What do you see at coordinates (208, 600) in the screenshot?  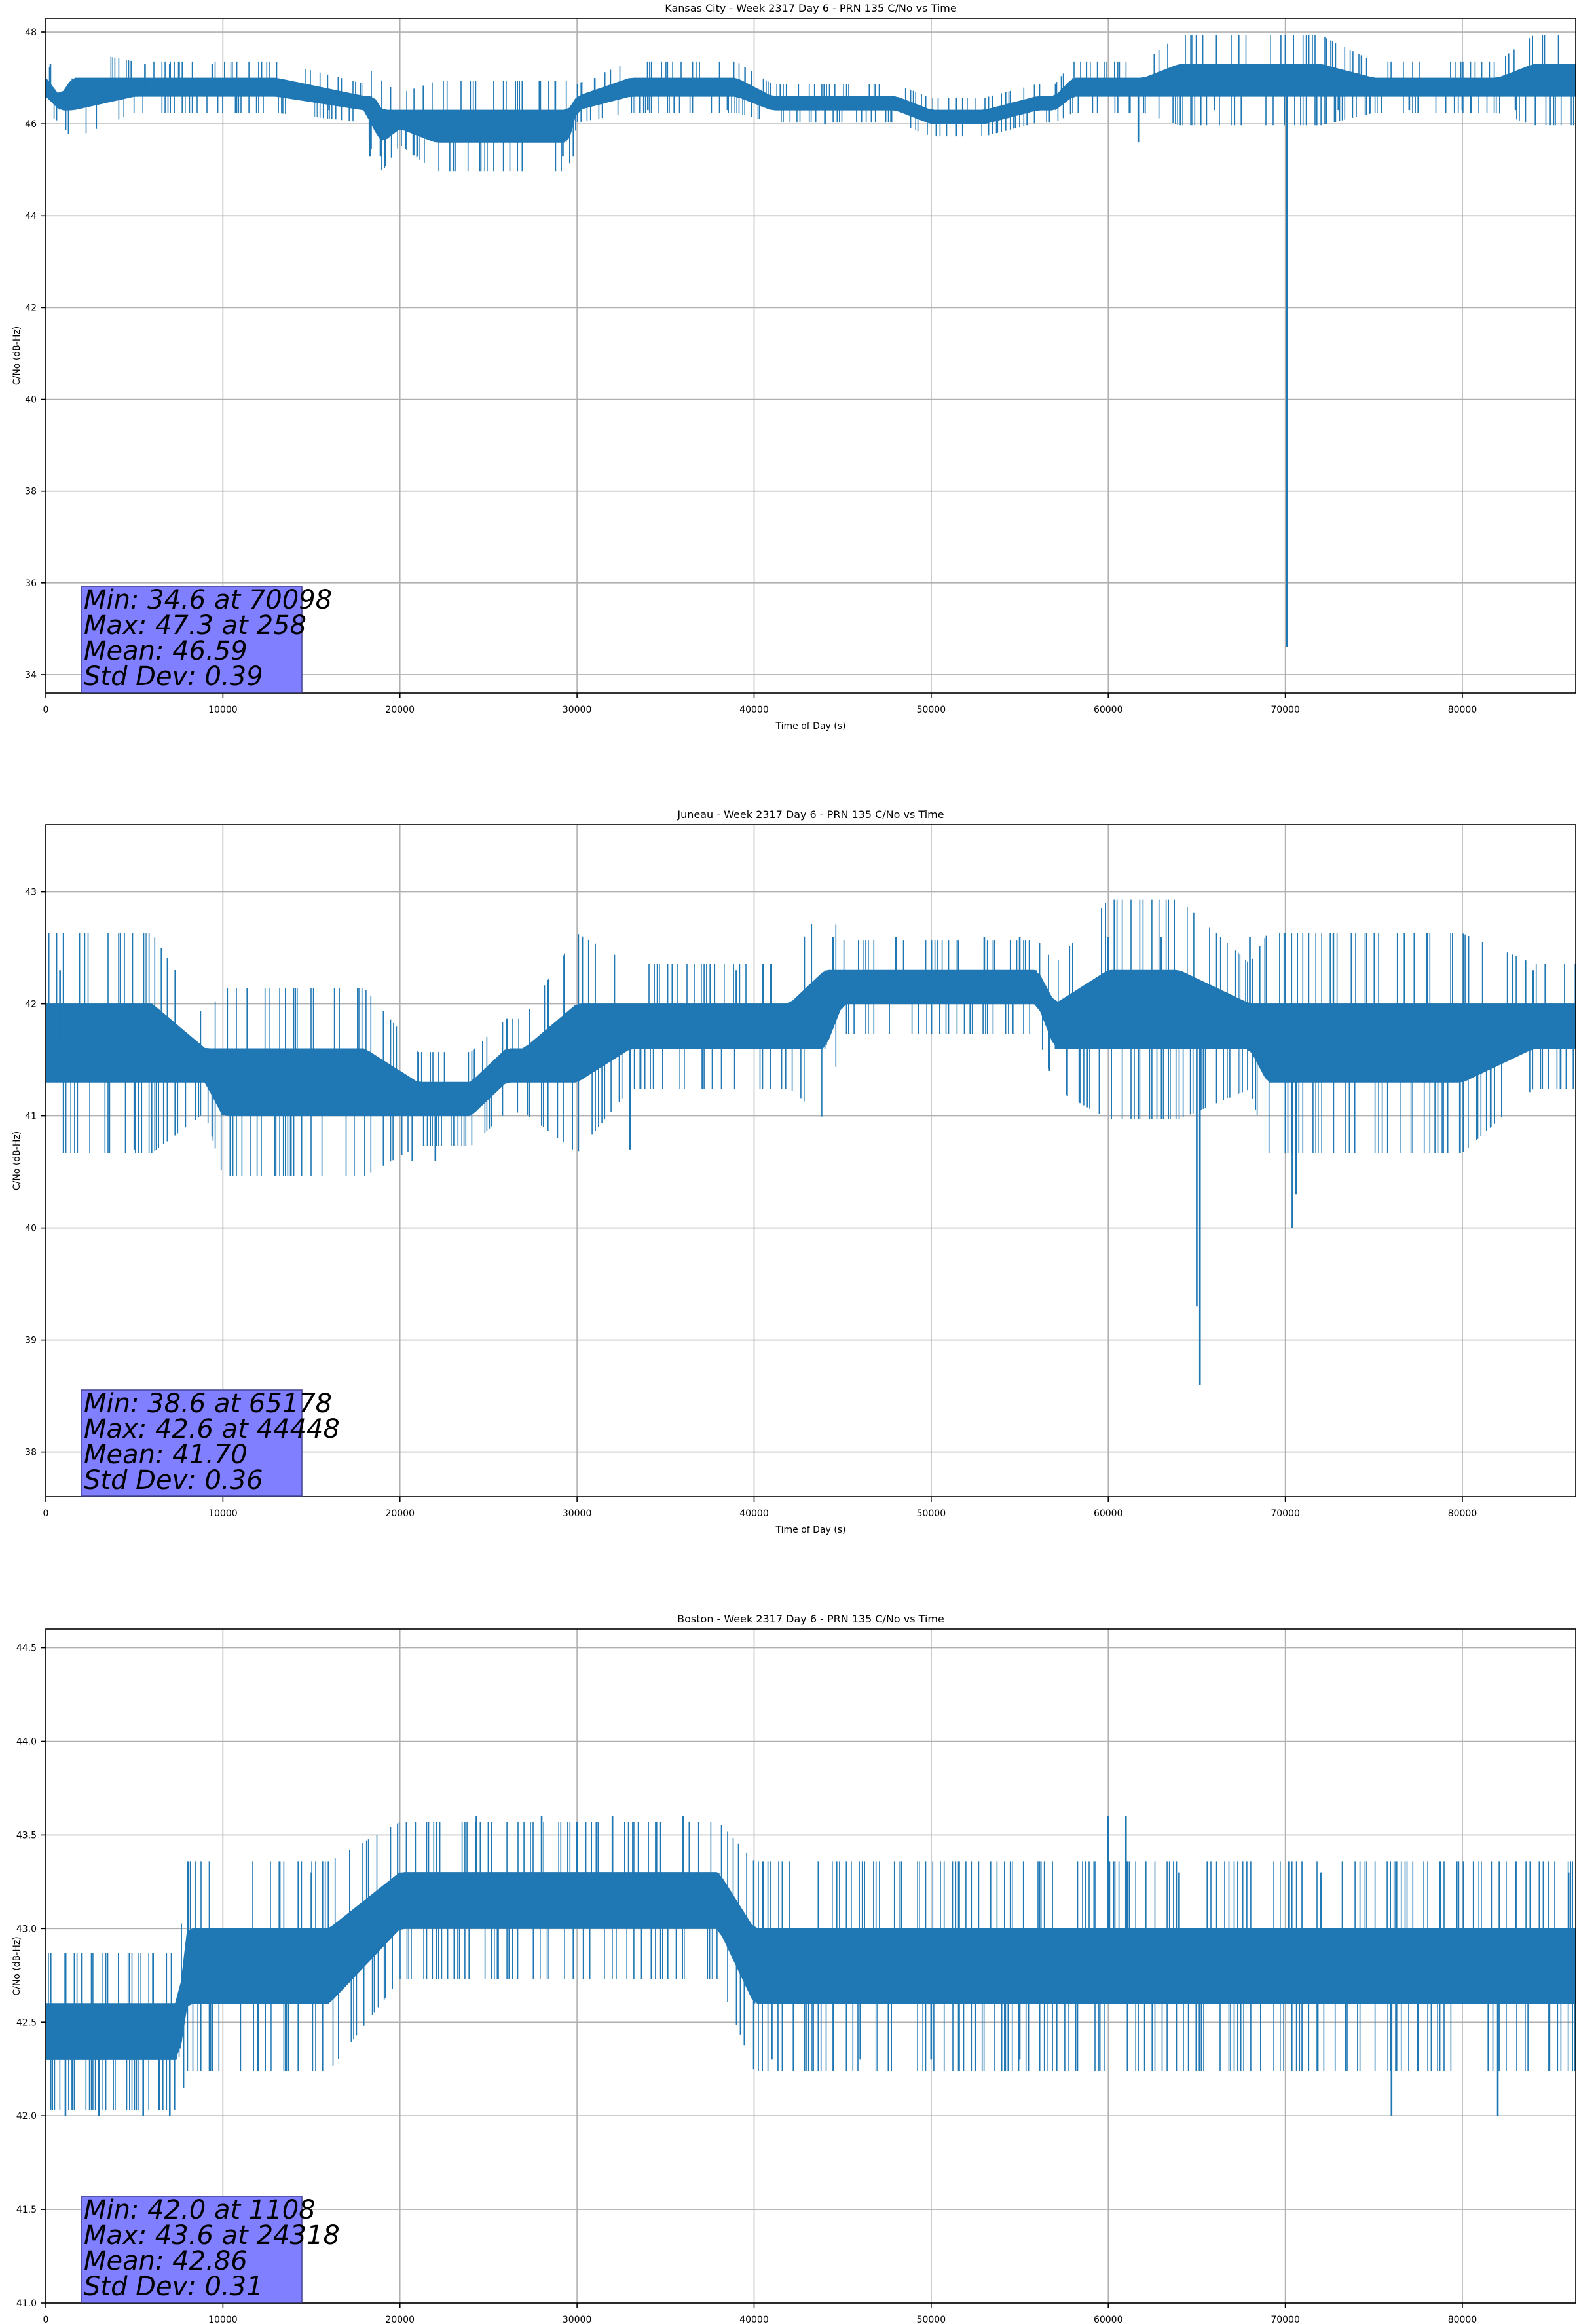 I see `stats-line: Min: 34.6 at 70098` at bounding box center [208, 600].